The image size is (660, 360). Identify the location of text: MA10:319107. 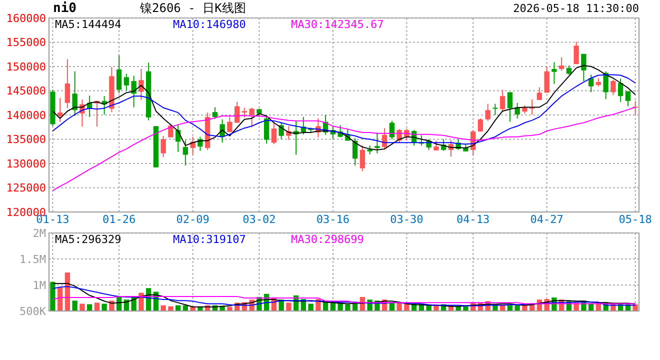
(209, 239).